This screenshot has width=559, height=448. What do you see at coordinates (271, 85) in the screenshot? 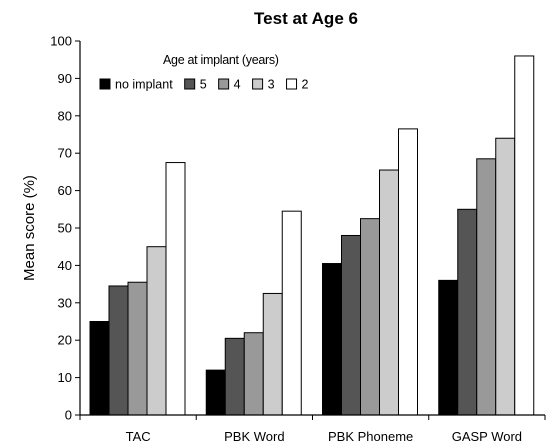
I see `legend-label: 3` at bounding box center [271, 85].